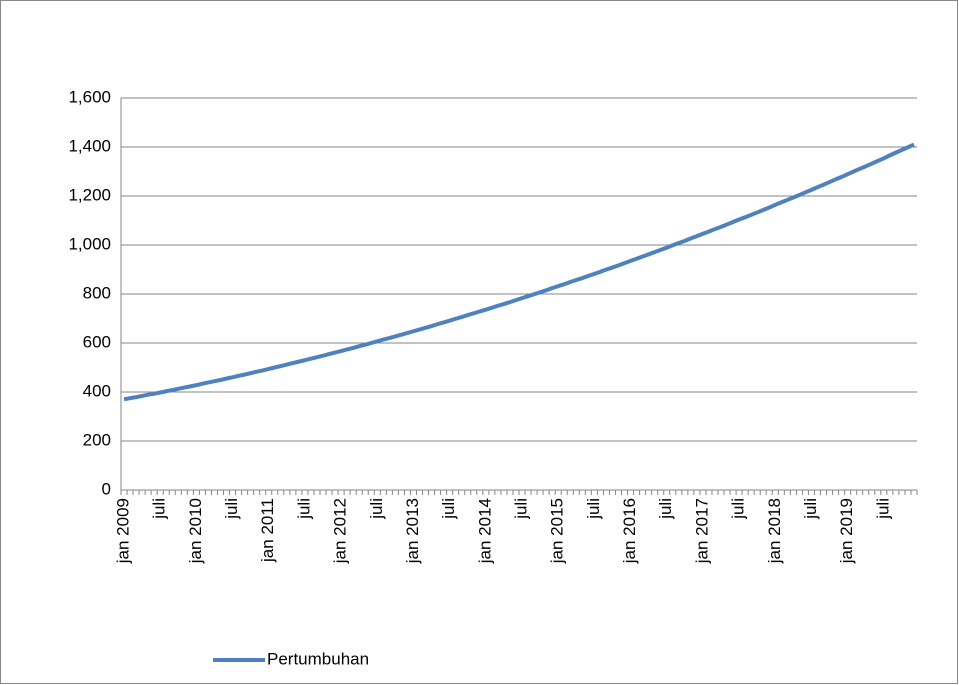  I want to click on x-tick-label: jan 2018, so click(774, 531).